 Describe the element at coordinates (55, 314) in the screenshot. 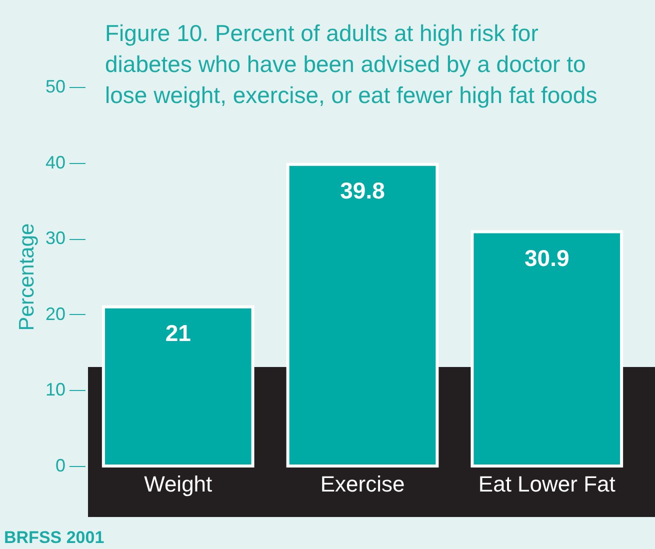

I see `y-tick-label: 20` at that location.